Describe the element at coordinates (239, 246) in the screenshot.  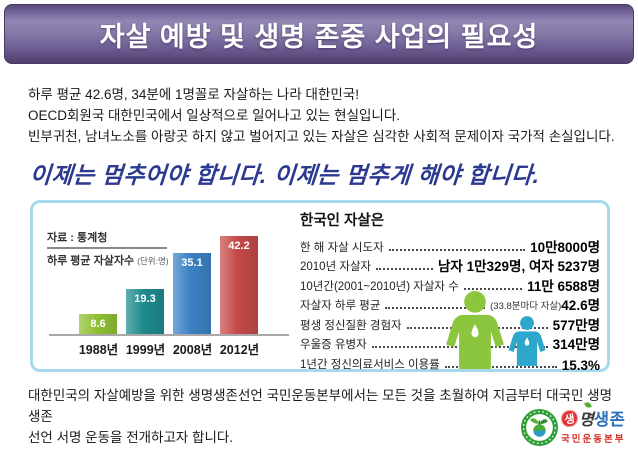
I see `bar-value-label: 42.2` at that location.